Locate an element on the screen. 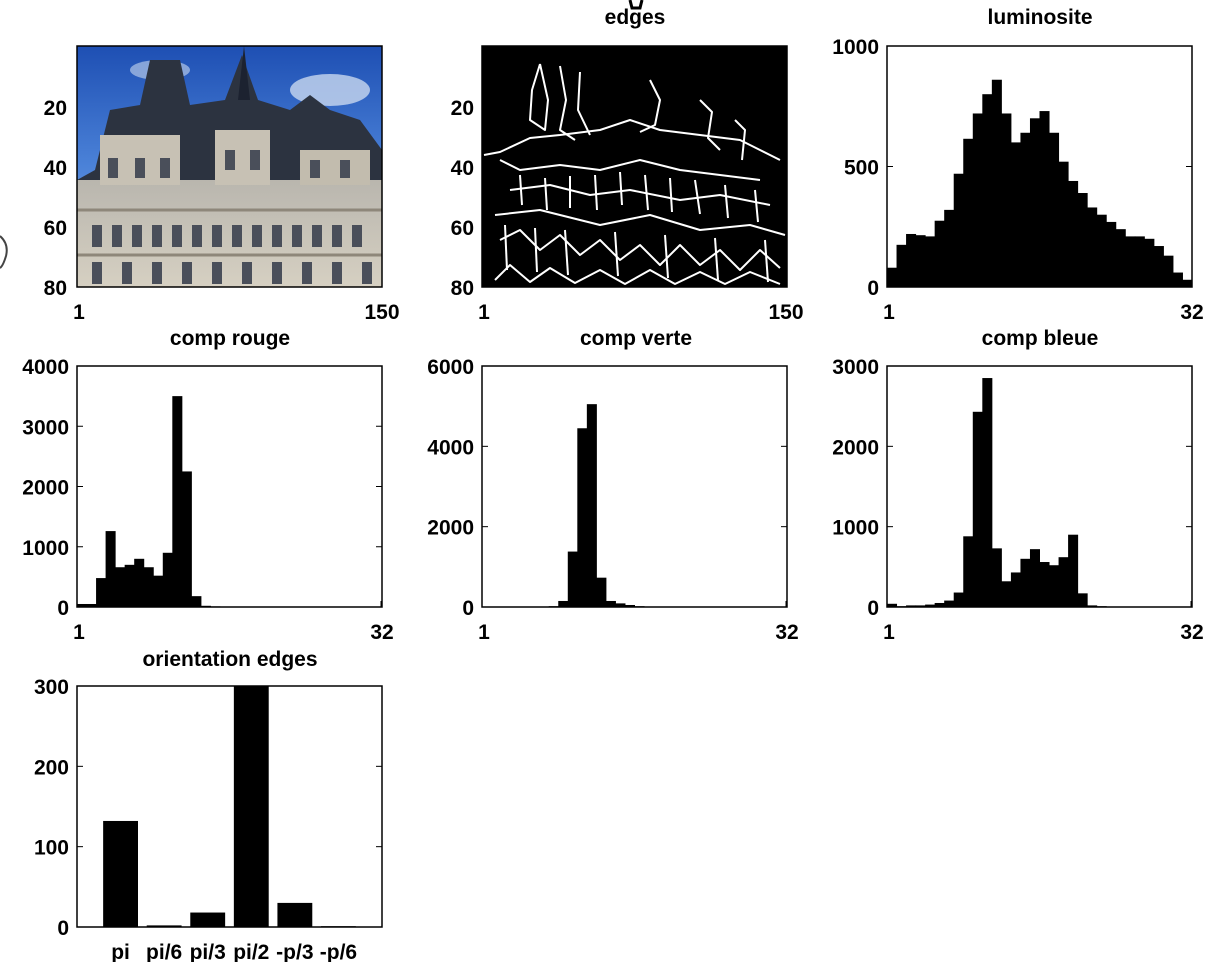  orientation-edges-xtick: pi/3 is located at coordinates (208, 951).